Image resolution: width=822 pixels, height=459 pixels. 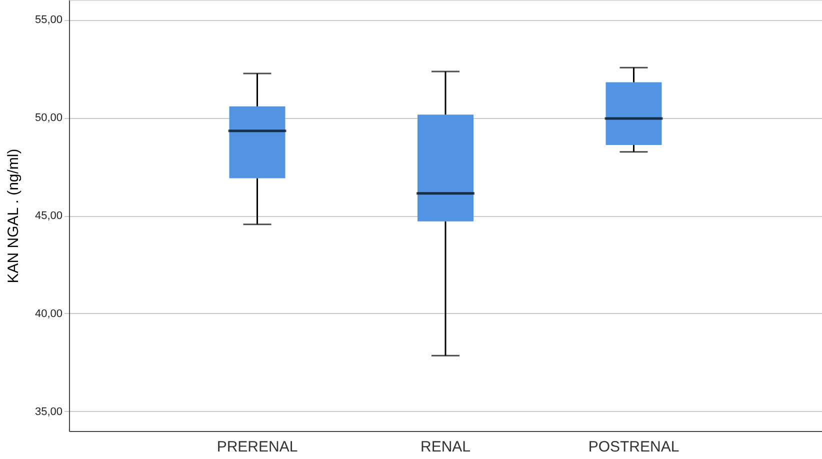 I want to click on x-tick-label: POSTRENAL, so click(x=634, y=447).